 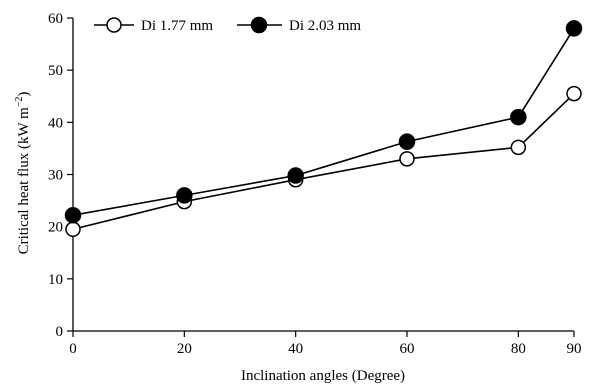 I want to click on x-tick-label: 0, so click(x=73, y=349).